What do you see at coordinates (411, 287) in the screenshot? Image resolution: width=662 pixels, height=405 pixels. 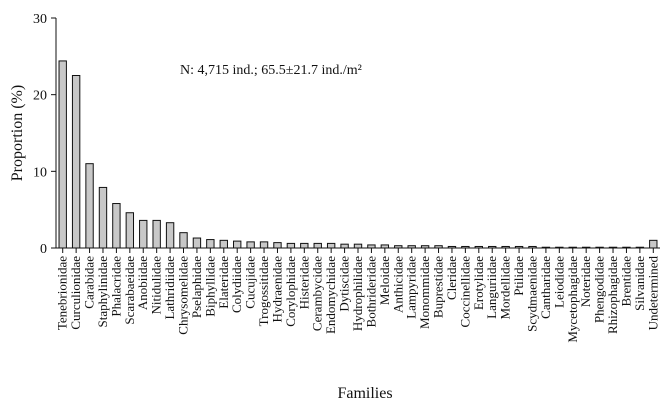 I see `x-tick-label: Lampyridae` at bounding box center [411, 287].